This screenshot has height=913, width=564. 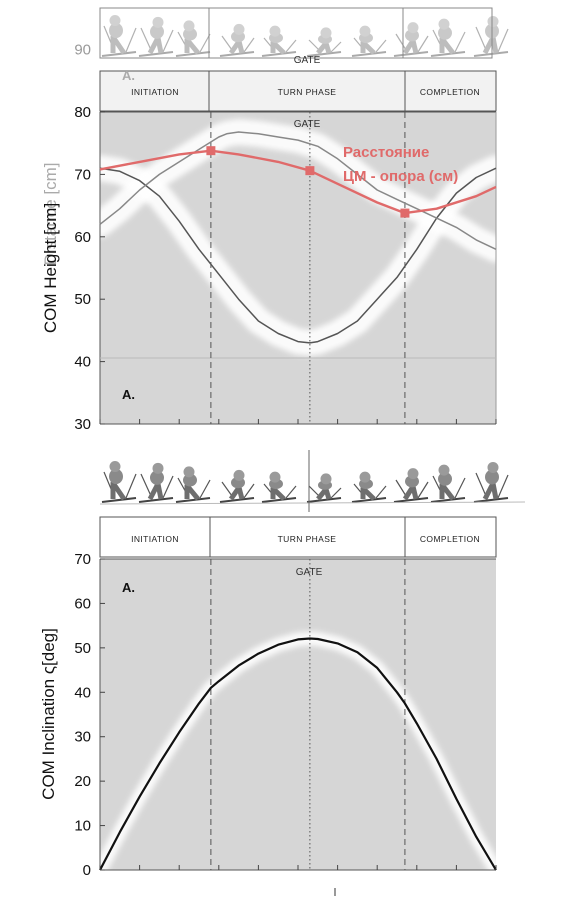 I want to click on skier-sequence-strip, so click(x=312, y=483).